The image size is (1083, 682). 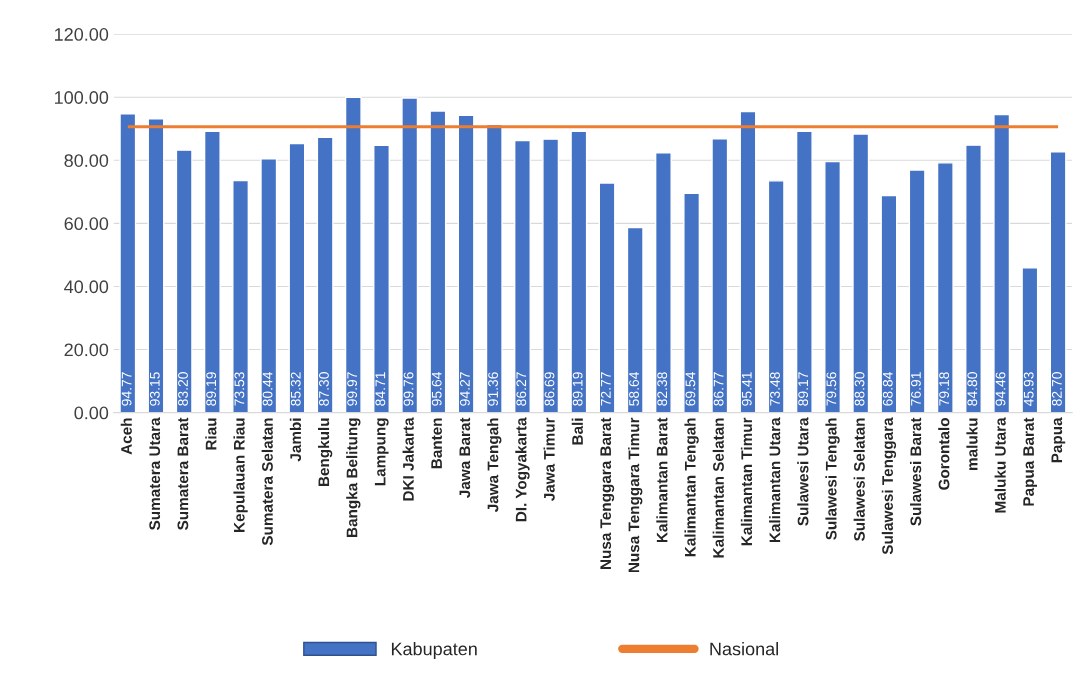 I want to click on data-label: 69.54, so click(x=690, y=388).